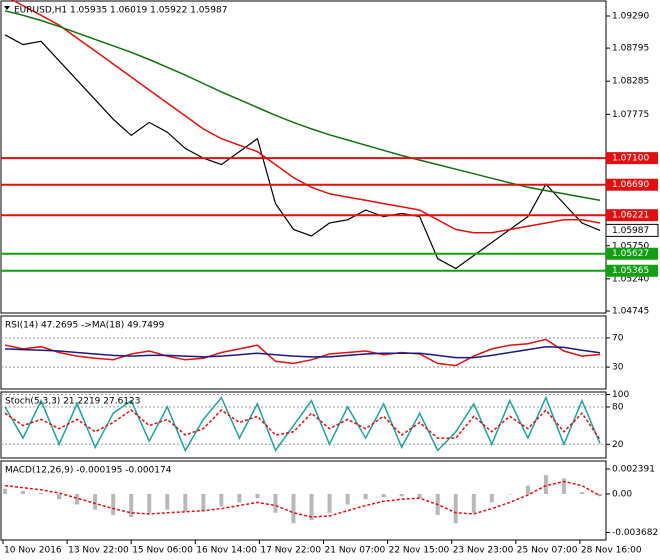 This screenshot has width=660, height=560. I want to click on level-label: 1.07100, so click(630, 159).